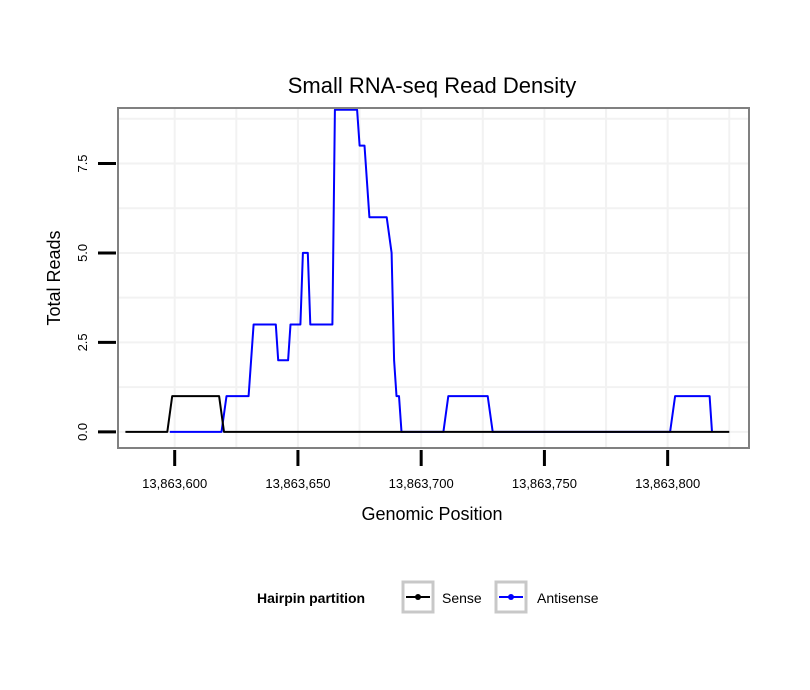  What do you see at coordinates (82, 432) in the screenshot?
I see `y-tick-label: 0.0` at bounding box center [82, 432].